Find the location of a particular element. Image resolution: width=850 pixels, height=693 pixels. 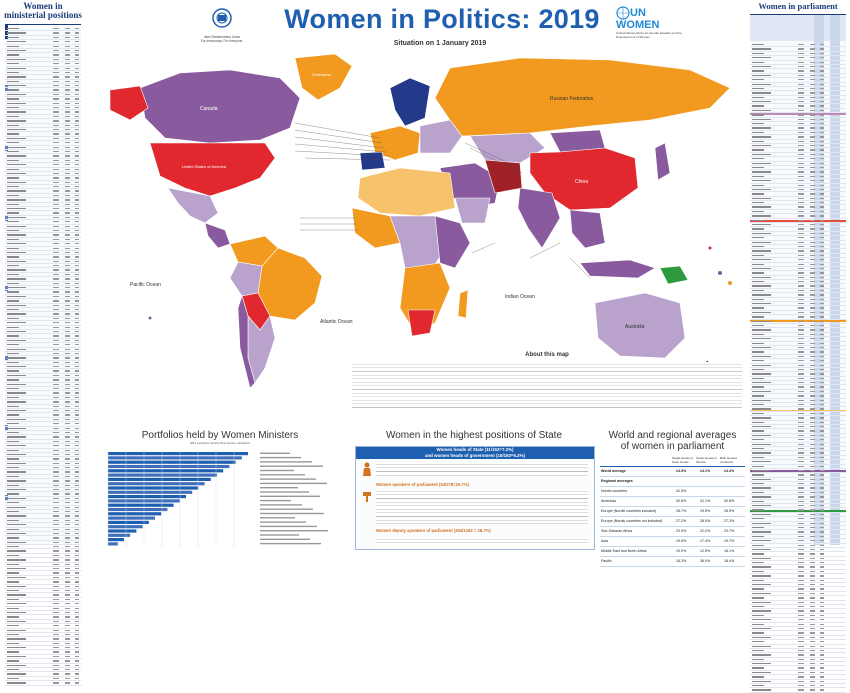

about-title: About this map is located at coordinates (547, 355).